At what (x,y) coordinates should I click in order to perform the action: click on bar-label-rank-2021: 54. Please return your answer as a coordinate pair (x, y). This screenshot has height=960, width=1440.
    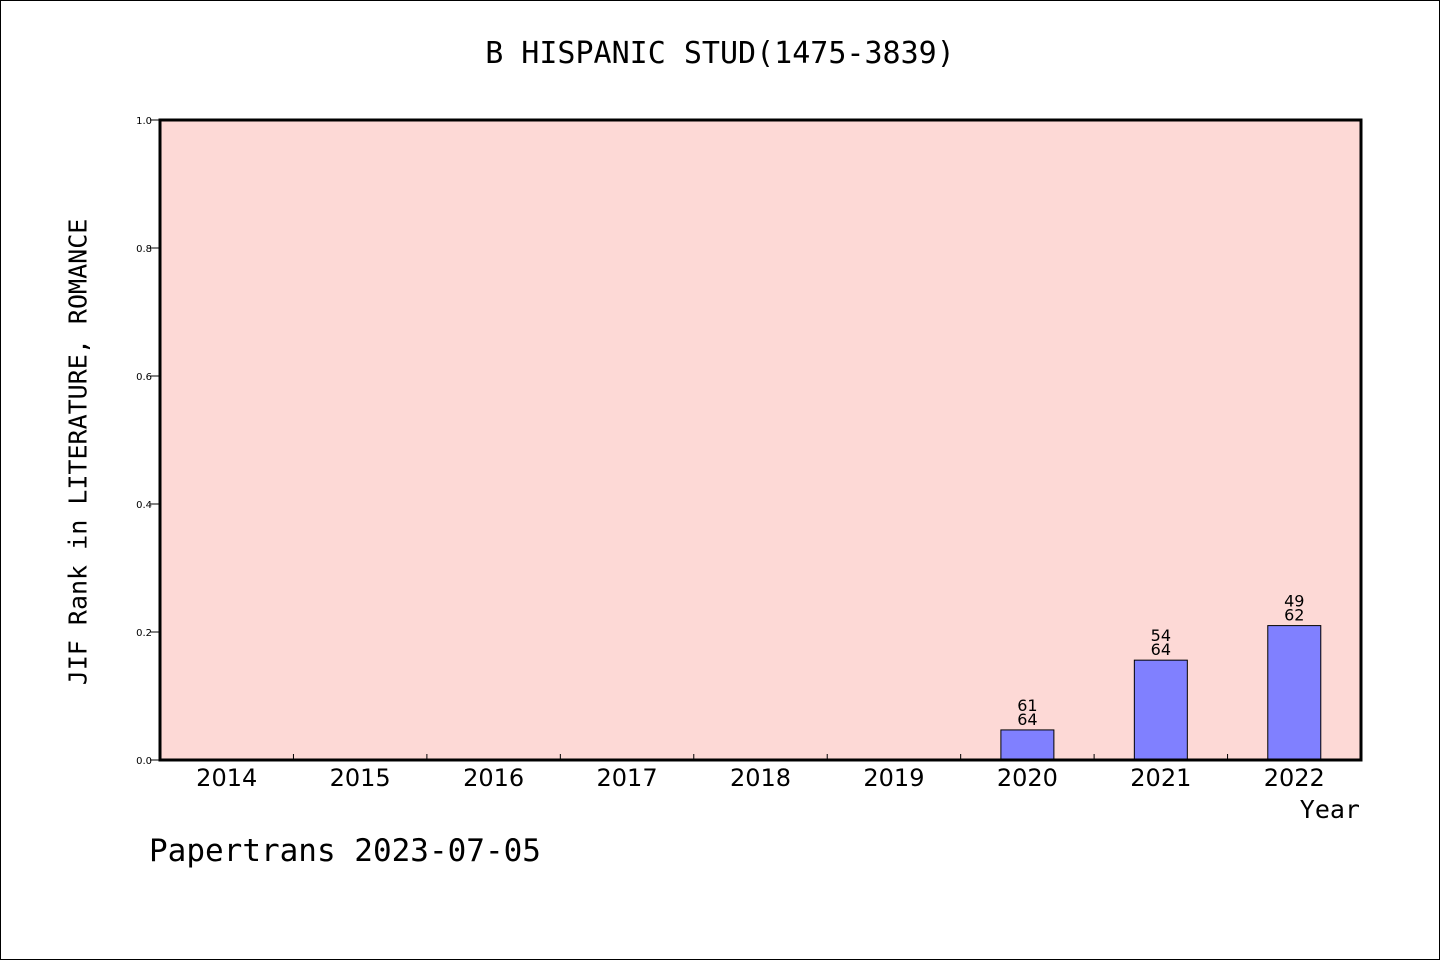
    Looking at the image, I should click on (1161, 635).